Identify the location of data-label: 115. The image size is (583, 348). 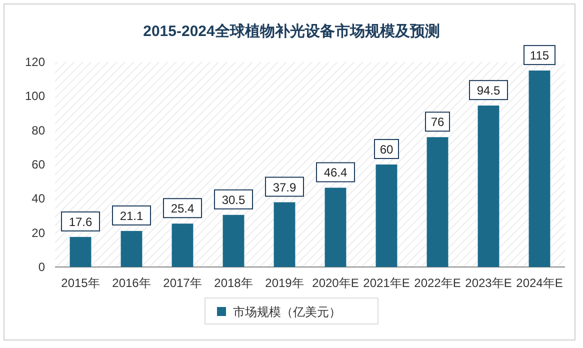
(540, 55).